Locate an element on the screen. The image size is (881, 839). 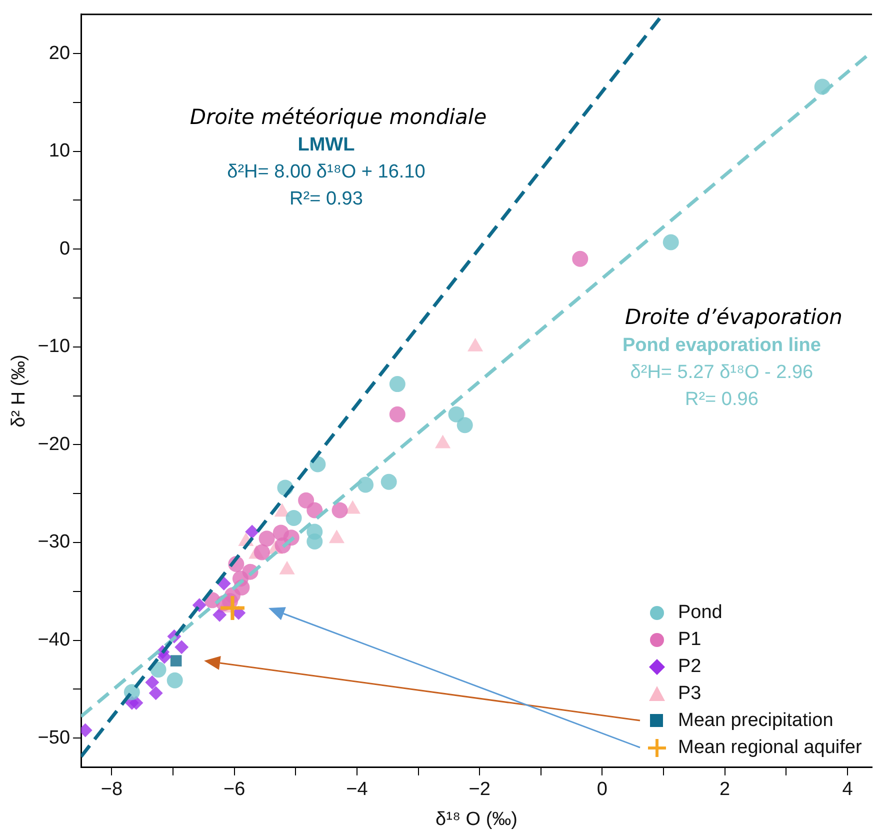
x-tick-label: 2 is located at coordinates (725, 789).